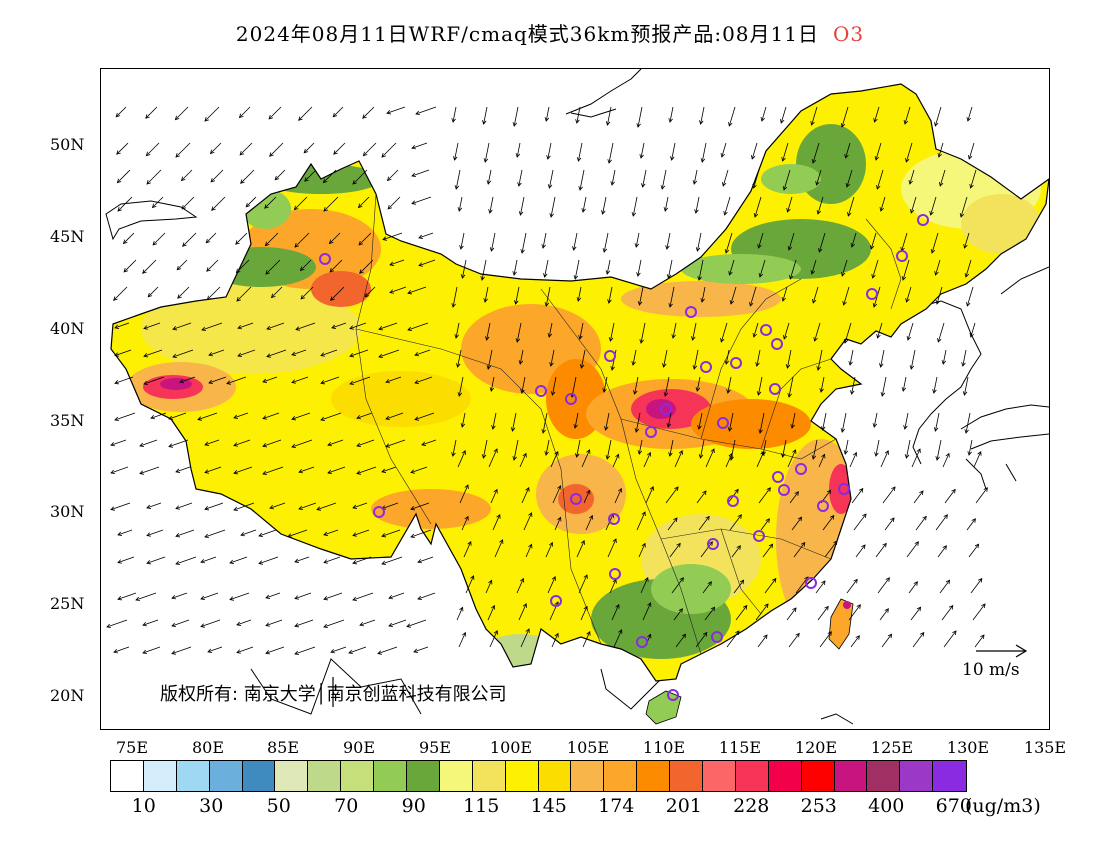  Describe the element at coordinates (67, 420) in the screenshot. I see `lat-label: 35N` at that location.